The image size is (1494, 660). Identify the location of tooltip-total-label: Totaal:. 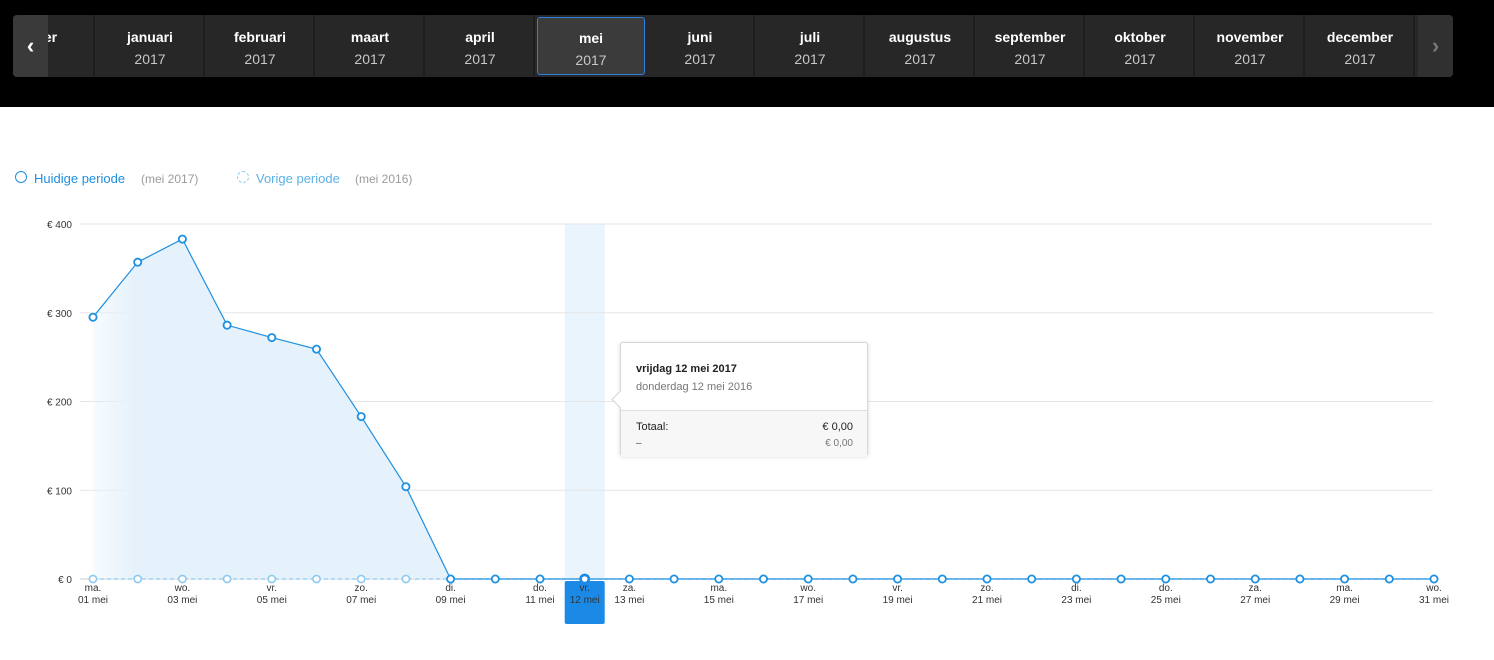
(652, 427).